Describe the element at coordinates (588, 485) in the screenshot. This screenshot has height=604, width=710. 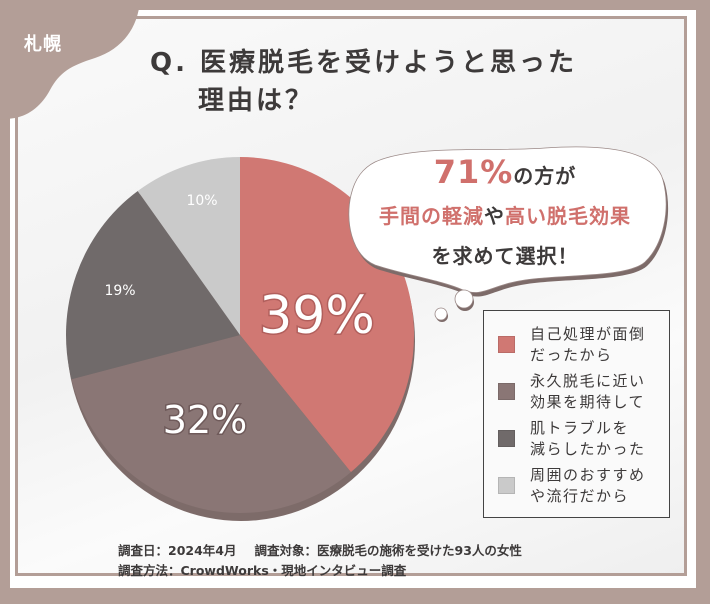
I see `legend-label: 周囲のおすすめ や流行だから` at that location.